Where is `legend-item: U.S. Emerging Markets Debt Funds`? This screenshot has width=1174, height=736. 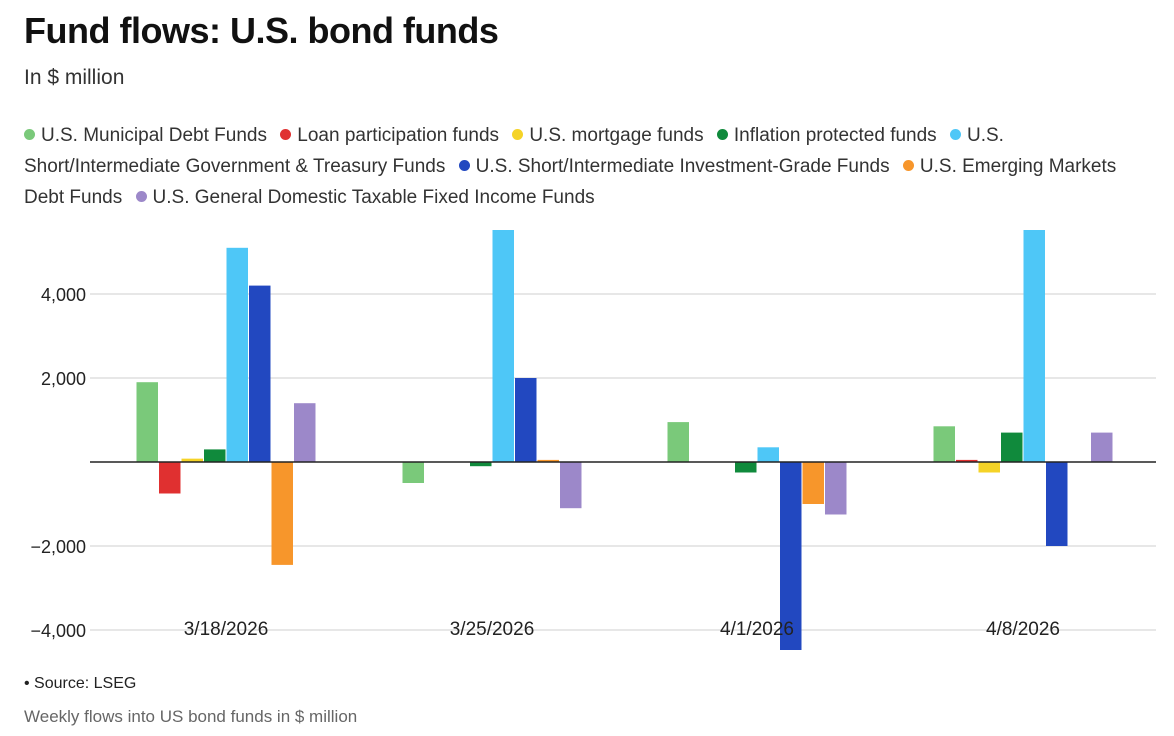
legend-item: U.S. Emerging Markets Debt Funds is located at coordinates (570, 182).